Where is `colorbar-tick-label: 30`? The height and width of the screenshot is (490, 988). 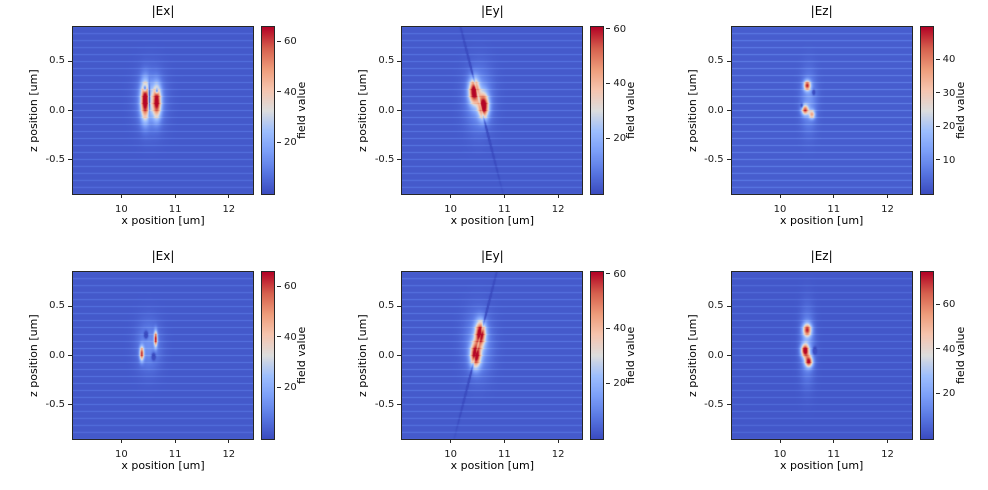 colorbar-tick-label: 30 is located at coordinates (949, 93).